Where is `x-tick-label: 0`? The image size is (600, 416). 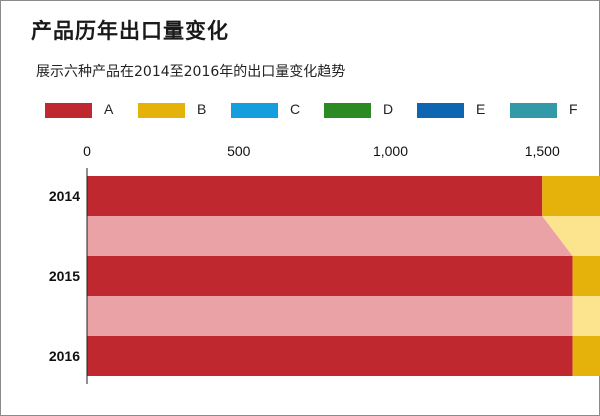 x-tick-label: 0 is located at coordinates (87, 151).